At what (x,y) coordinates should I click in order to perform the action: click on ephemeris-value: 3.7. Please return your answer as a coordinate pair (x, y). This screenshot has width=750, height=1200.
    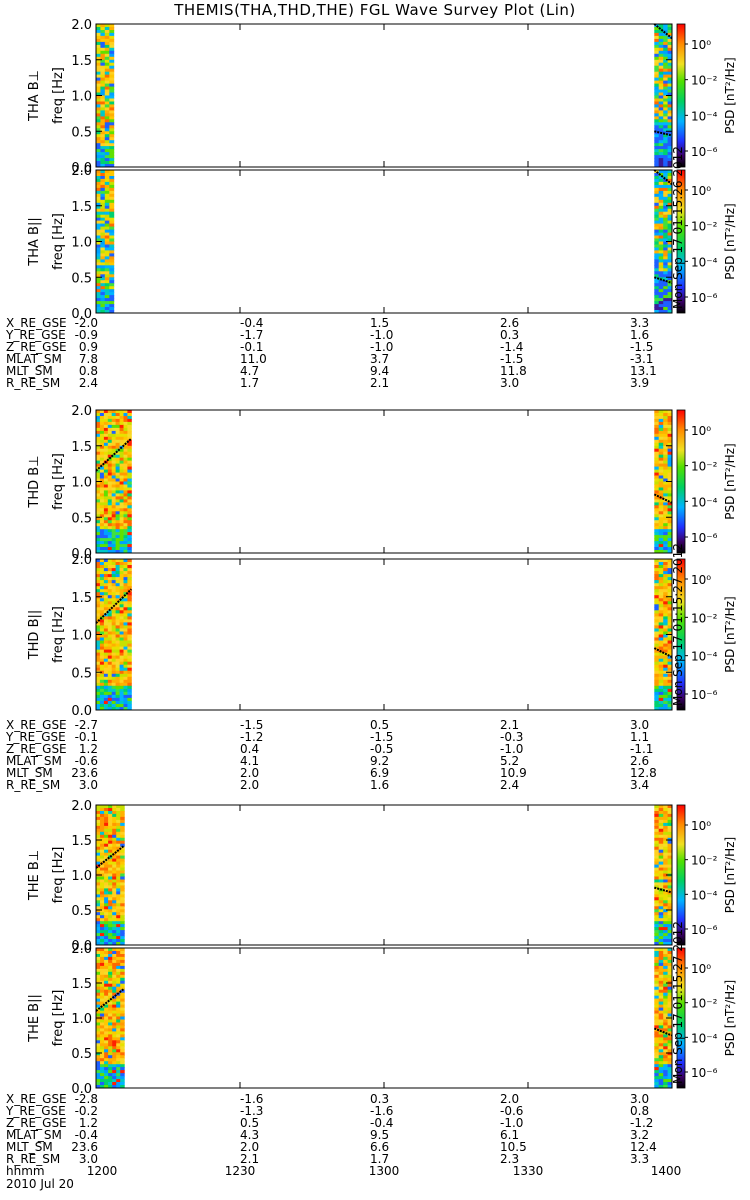
    Looking at the image, I should click on (379, 359).